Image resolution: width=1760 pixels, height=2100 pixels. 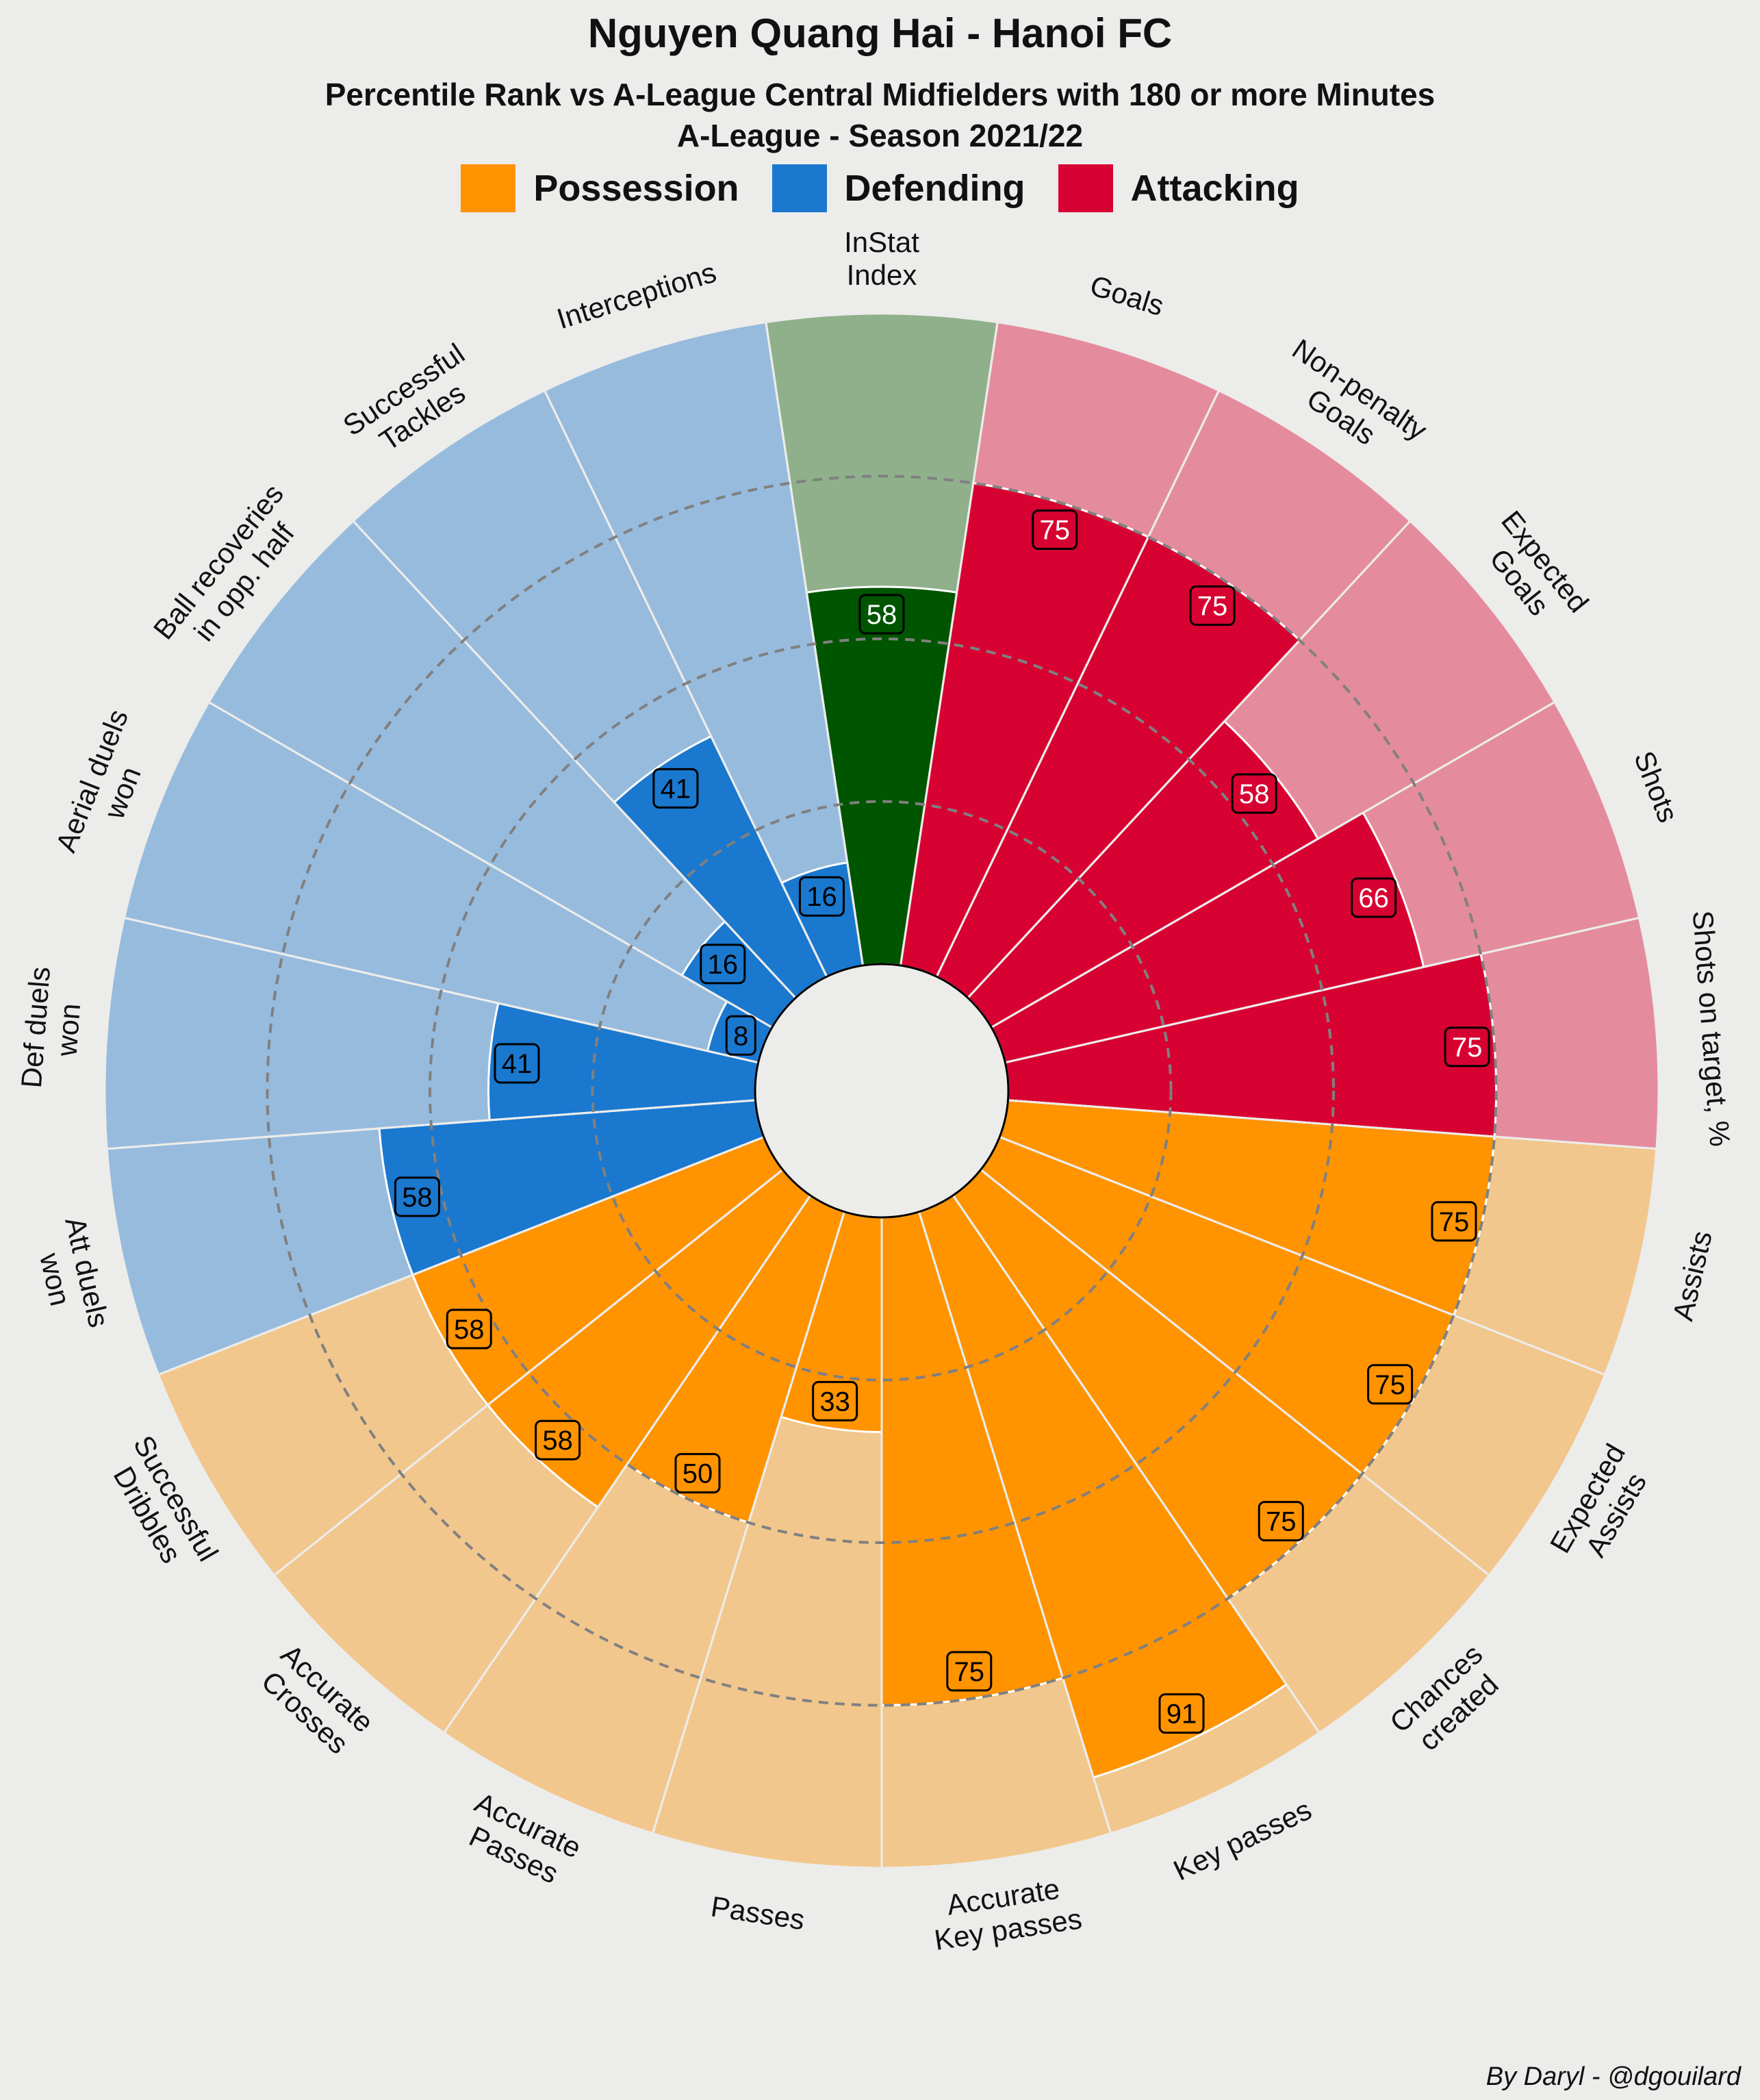 I want to click on value-label-16: 41, so click(x=517, y=1063).